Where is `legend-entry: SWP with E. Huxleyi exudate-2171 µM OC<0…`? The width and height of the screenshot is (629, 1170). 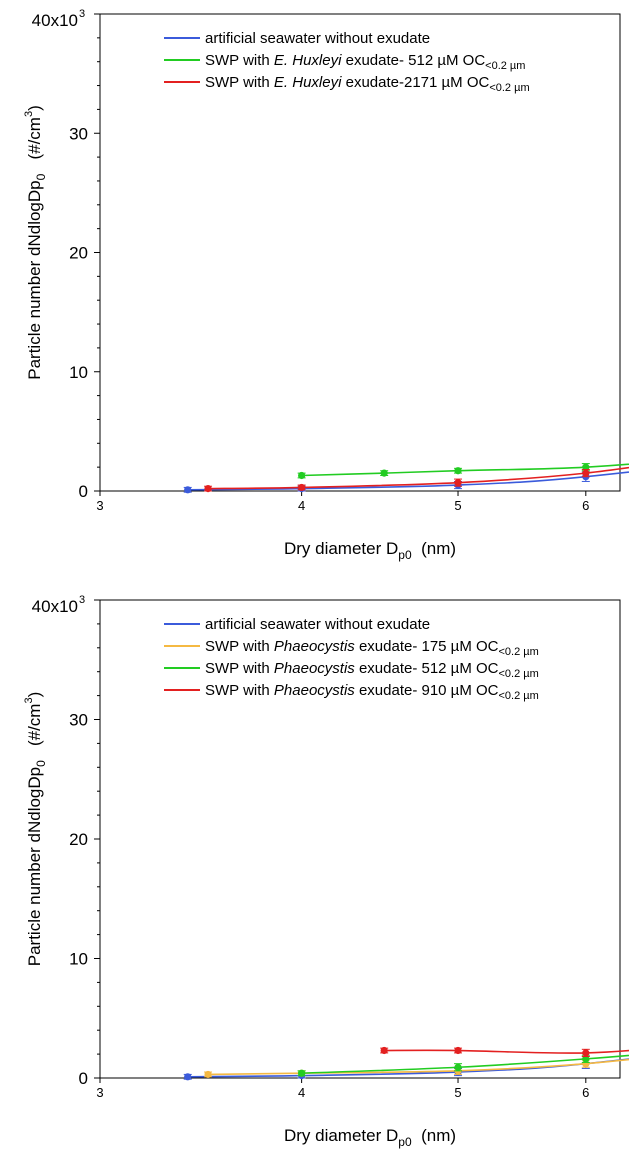
legend-entry: SWP with E. Huxleyi exudate-2171 µM OC<0… is located at coordinates (367, 84).